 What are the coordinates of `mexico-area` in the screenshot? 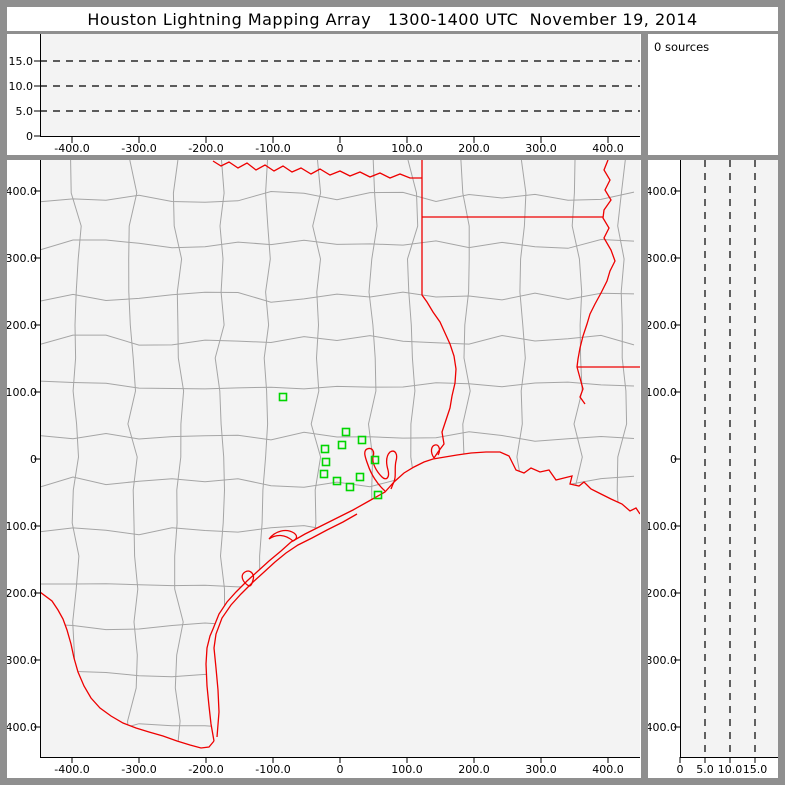 It's located at (127, 674).